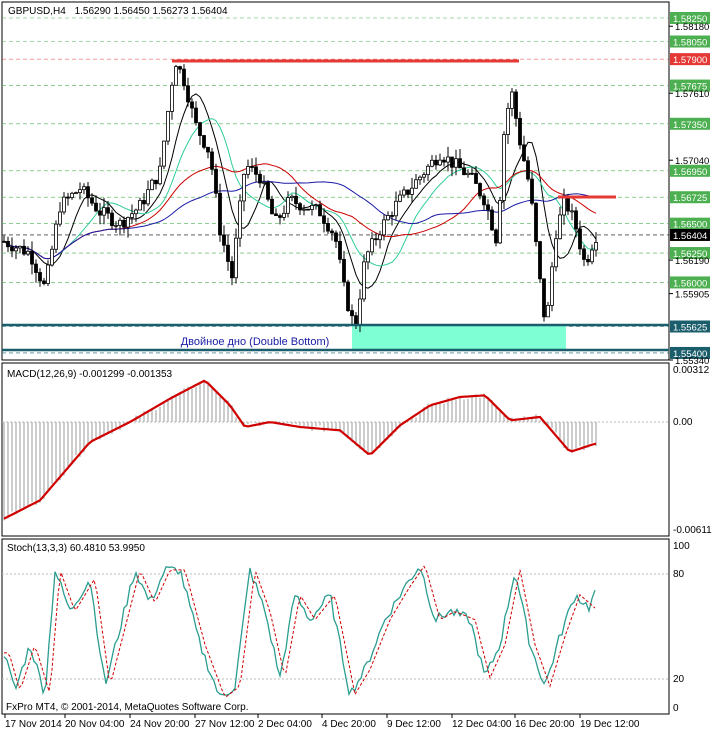 The height and width of the screenshot is (737, 712). I want to click on time-label: 19 Dec 12:00, so click(610, 724).